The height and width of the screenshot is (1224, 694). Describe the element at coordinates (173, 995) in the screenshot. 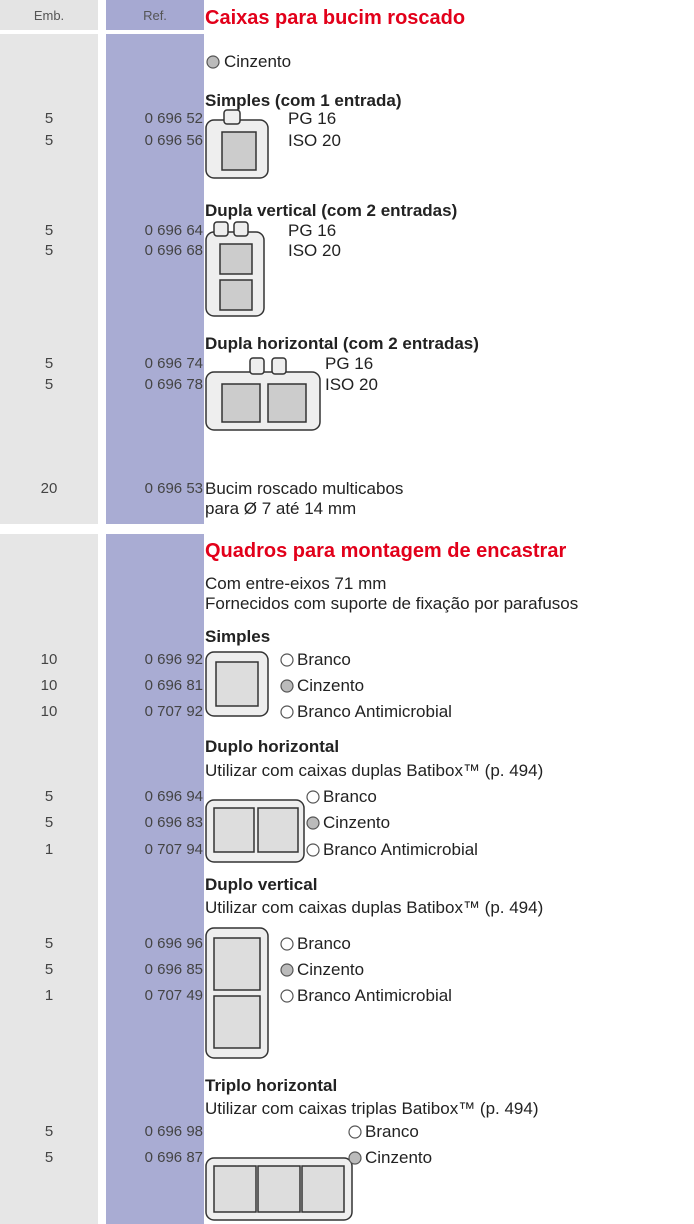

I see `ref: 0 707 49` at that location.